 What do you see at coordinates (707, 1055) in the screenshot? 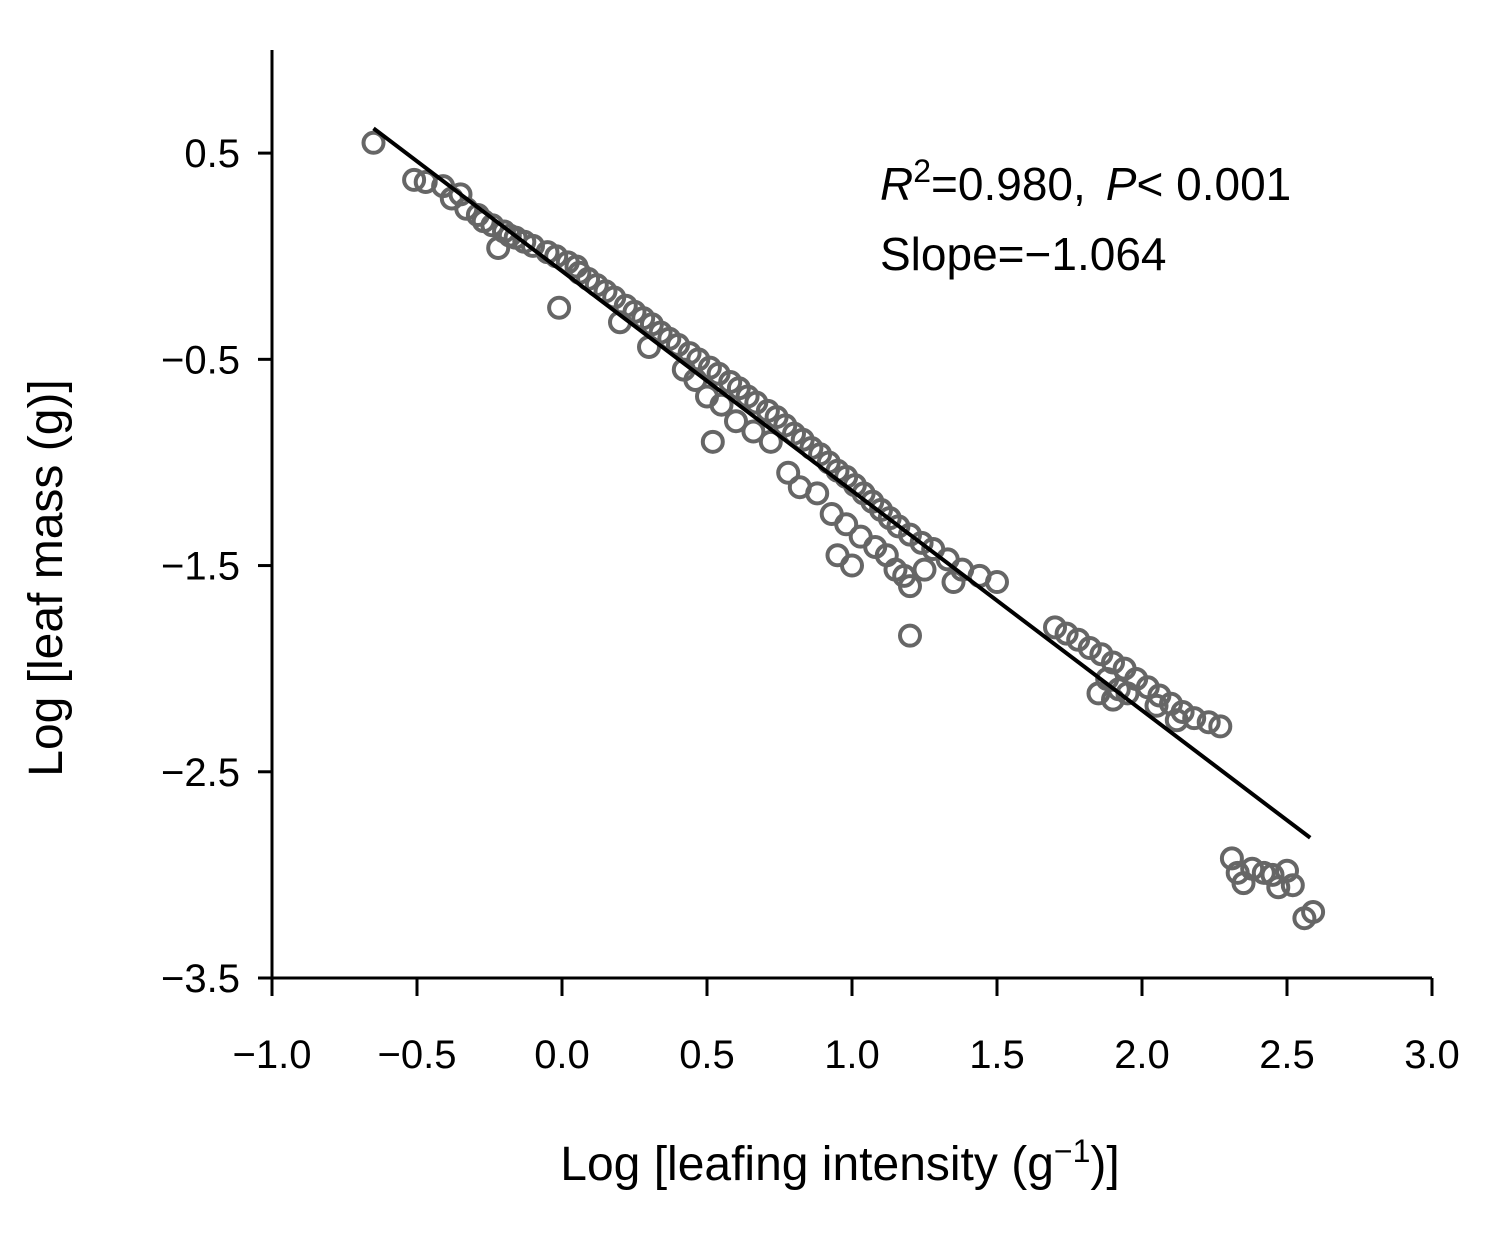
I see `x-tick-label: 0.5` at bounding box center [707, 1055].